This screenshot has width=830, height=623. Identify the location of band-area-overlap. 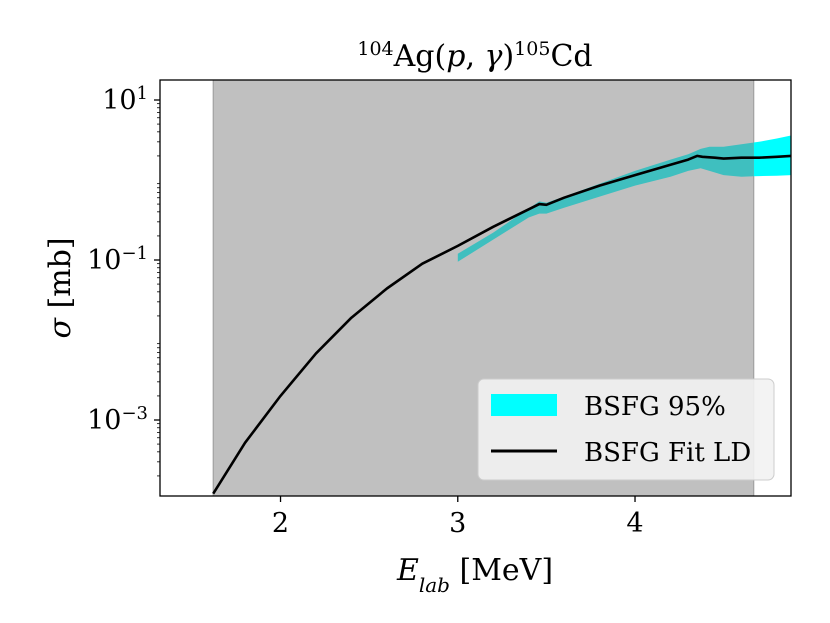
(605, 202).